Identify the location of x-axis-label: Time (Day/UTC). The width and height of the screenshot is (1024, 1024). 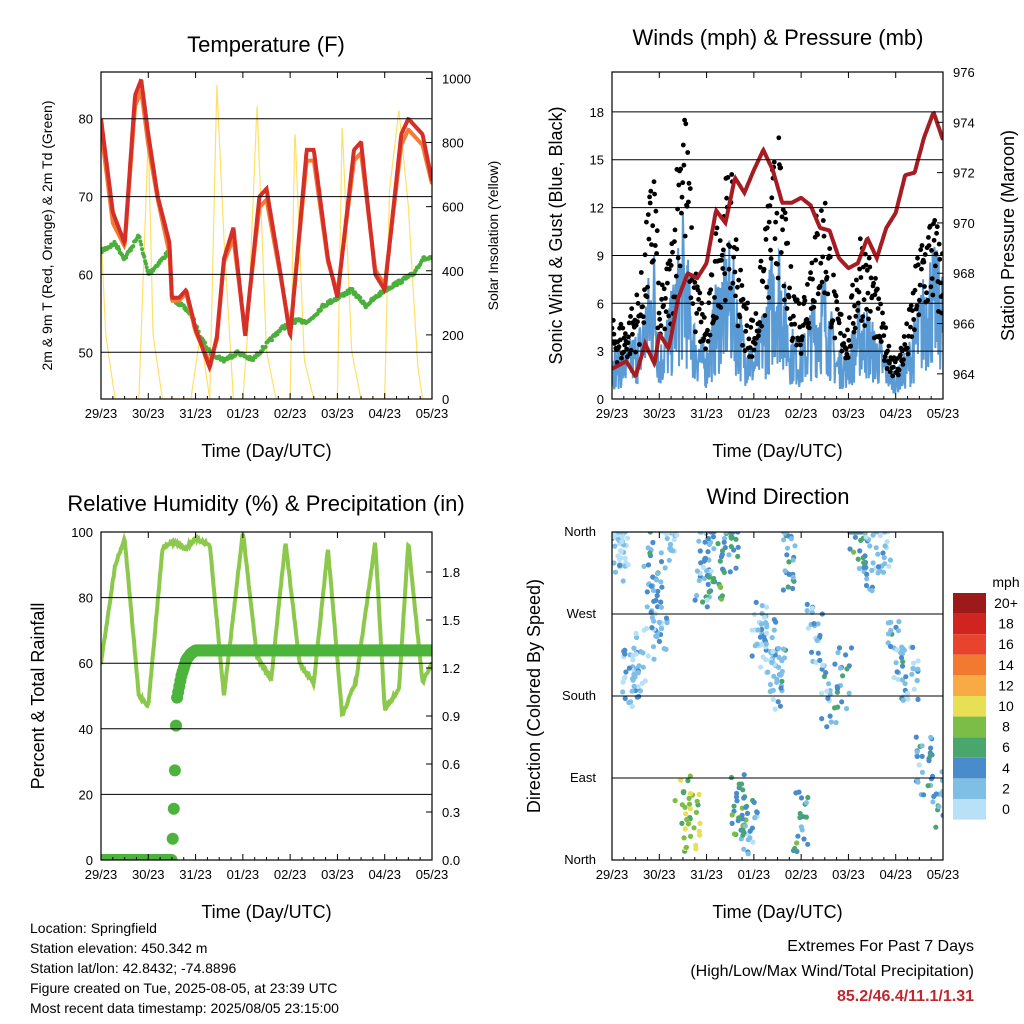
(777, 451).